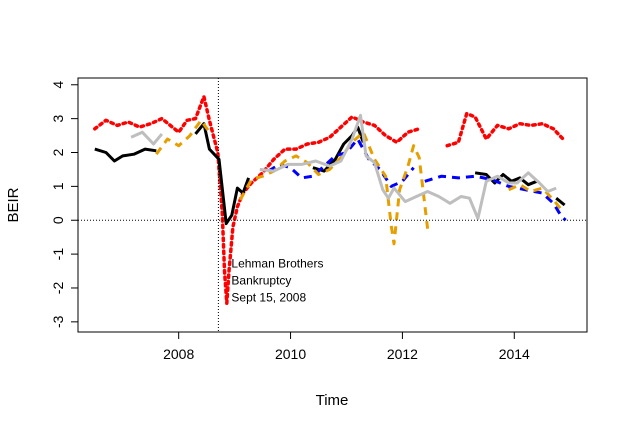  Describe the element at coordinates (58, 321) in the screenshot. I see `y-tick-label: -3` at that location.